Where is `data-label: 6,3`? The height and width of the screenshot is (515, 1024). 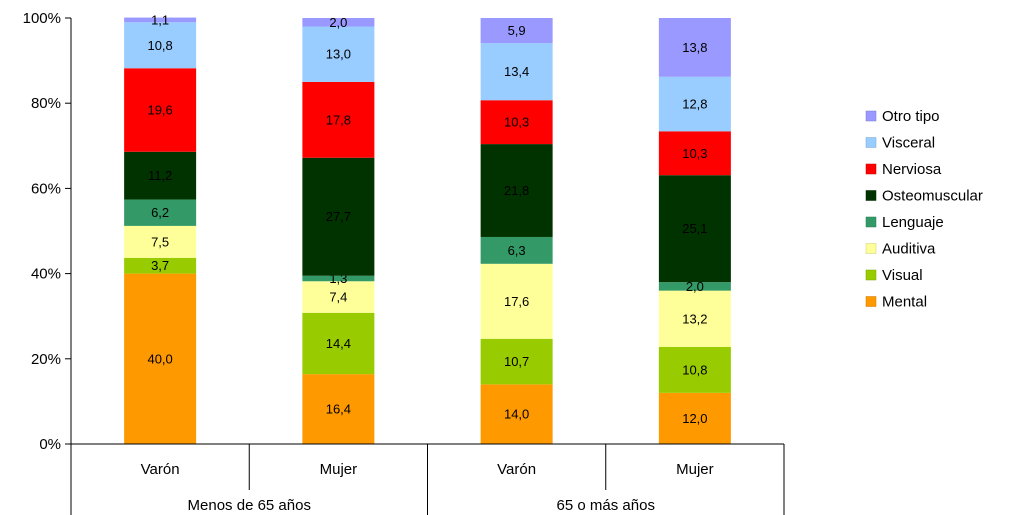
data-label: 6,3 is located at coordinates (517, 250).